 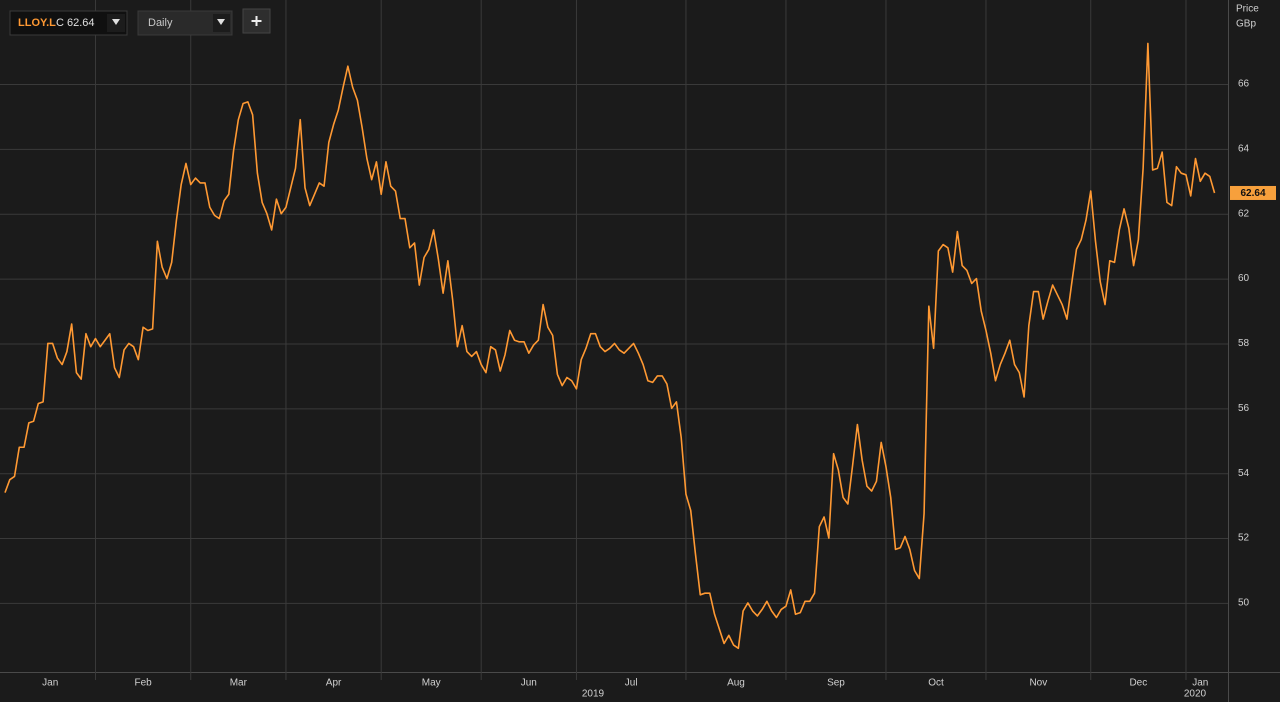 I want to click on plus-icon, so click(x=256, y=21).